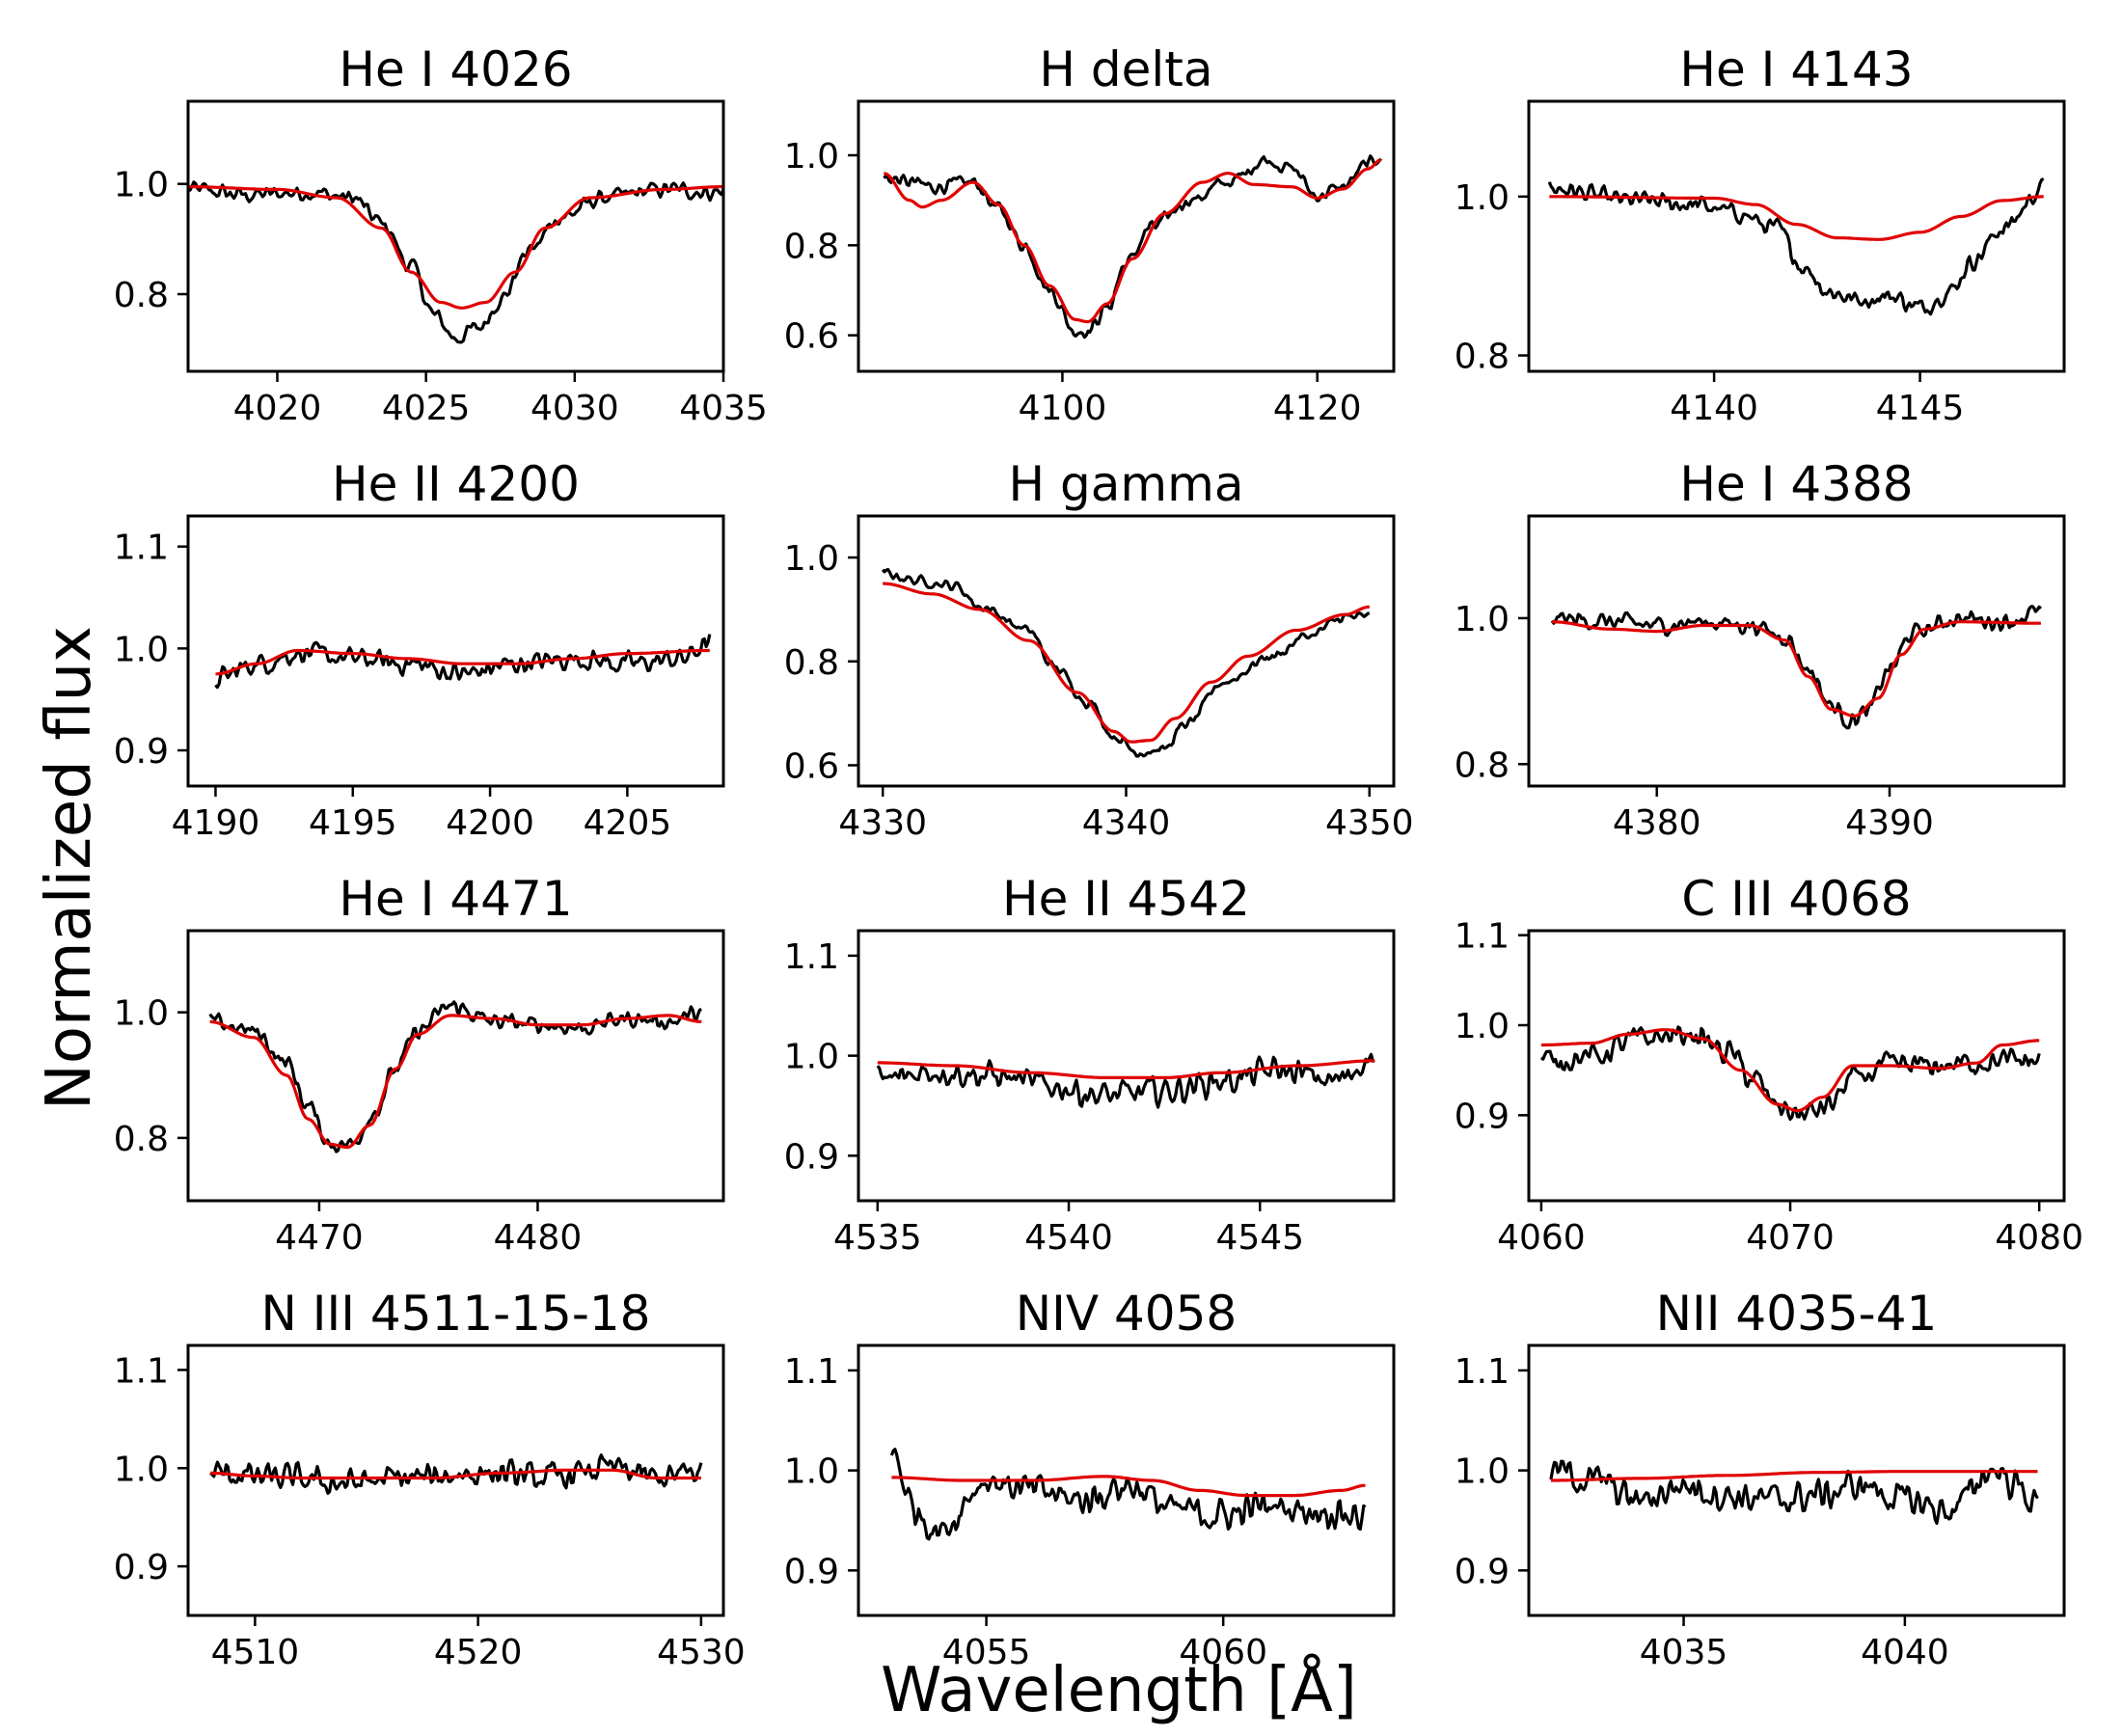 The height and width of the screenshot is (1736, 2122). What do you see at coordinates (1890, 823) in the screenshot?
I see `x-tick-label: 4390` at bounding box center [1890, 823].